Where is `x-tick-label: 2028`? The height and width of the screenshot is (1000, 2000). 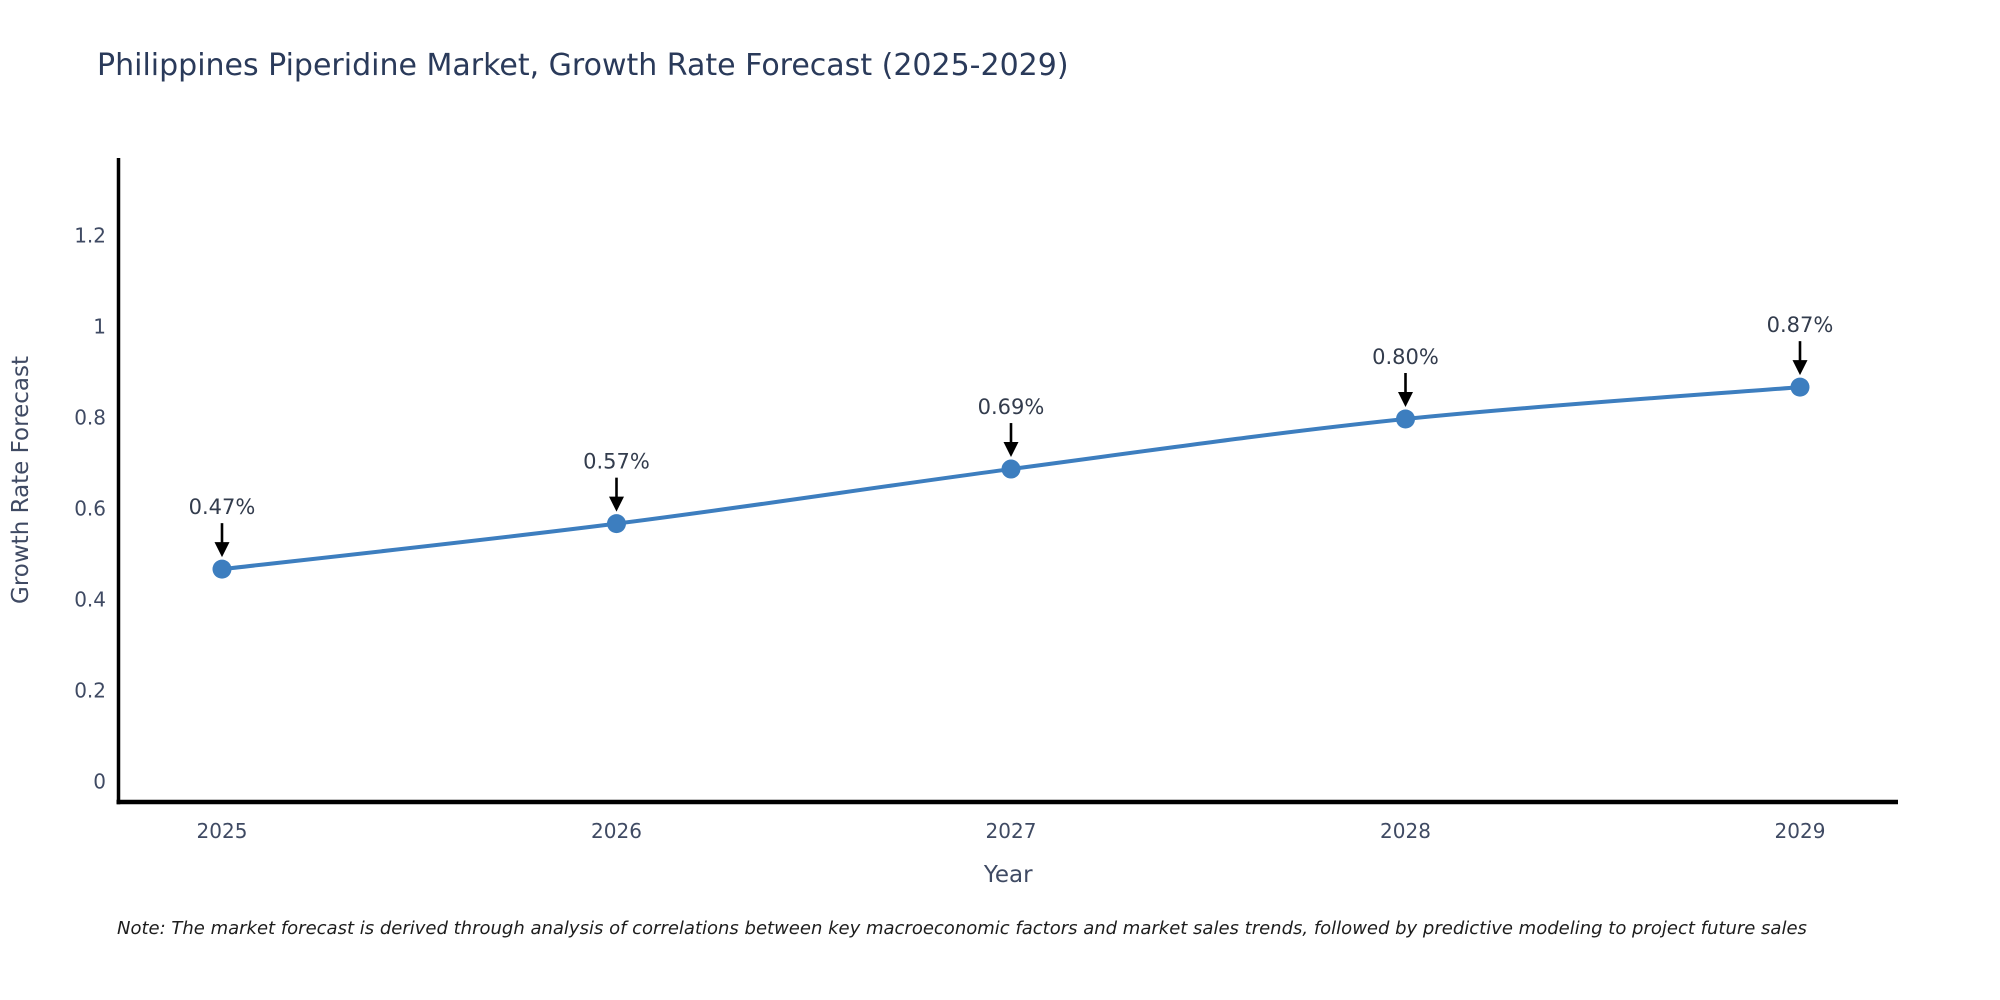
x-tick-label: 2028 is located at coordinates (1405, 831).